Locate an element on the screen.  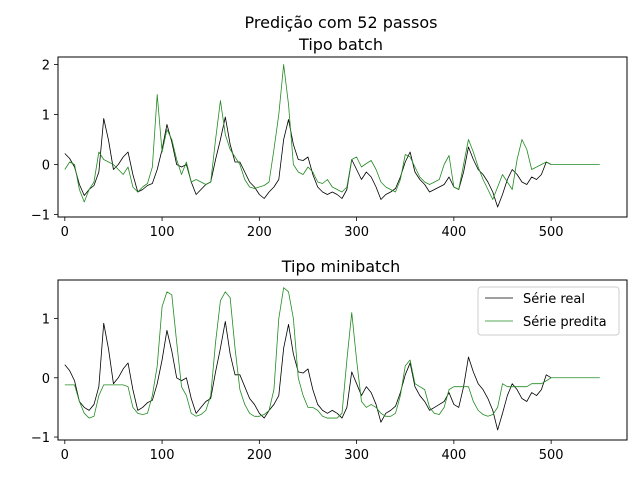
y-tick-label: 2 is located at coordinates (46, 66).